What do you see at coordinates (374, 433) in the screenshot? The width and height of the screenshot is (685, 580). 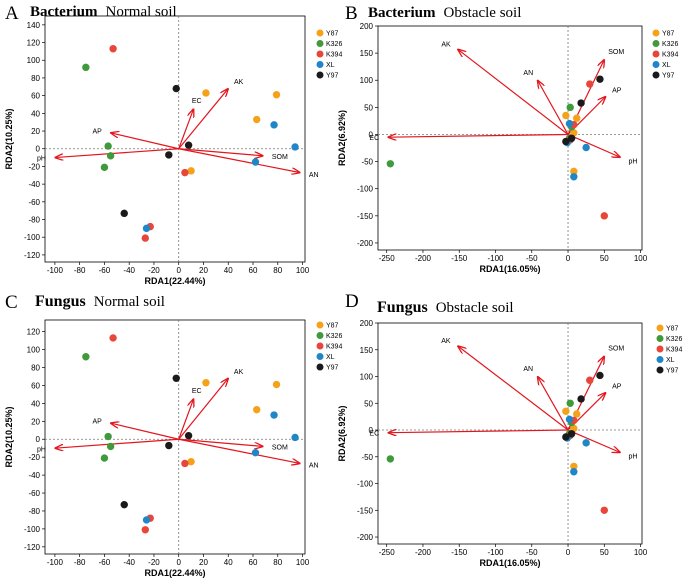 I see `vector-label: EC` at bounding box center [374, 433].